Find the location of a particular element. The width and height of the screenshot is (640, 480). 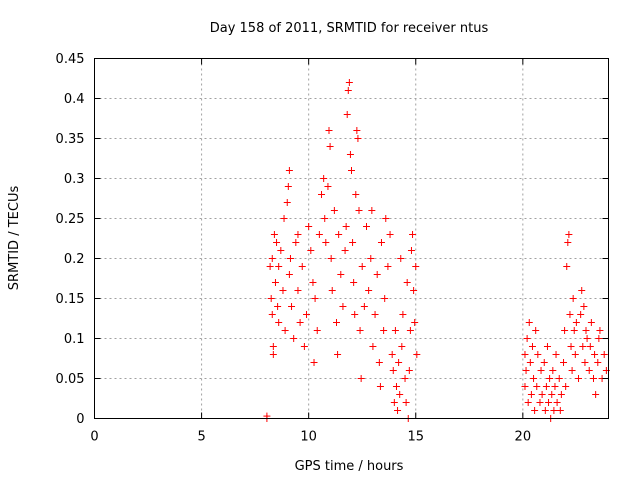

y-axis-label: SRMTID / TECUs is located at coordinates (14, 238).